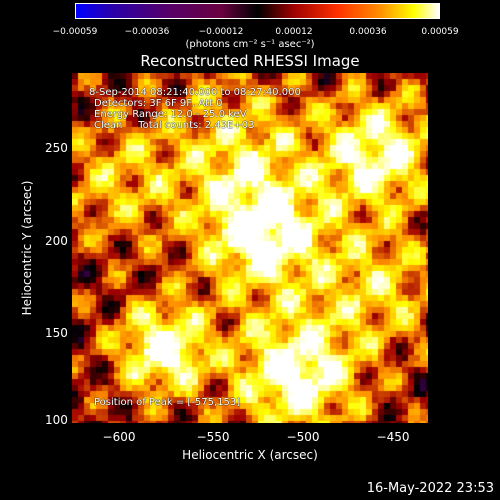 Image resolution: width=500 pixels, height=500 pixels. What do you see at coordinates (250, 455) in the screenshot?
I see `x-axis-label: Heliocentric X (arcsec)` at bounding box center [250, 455].